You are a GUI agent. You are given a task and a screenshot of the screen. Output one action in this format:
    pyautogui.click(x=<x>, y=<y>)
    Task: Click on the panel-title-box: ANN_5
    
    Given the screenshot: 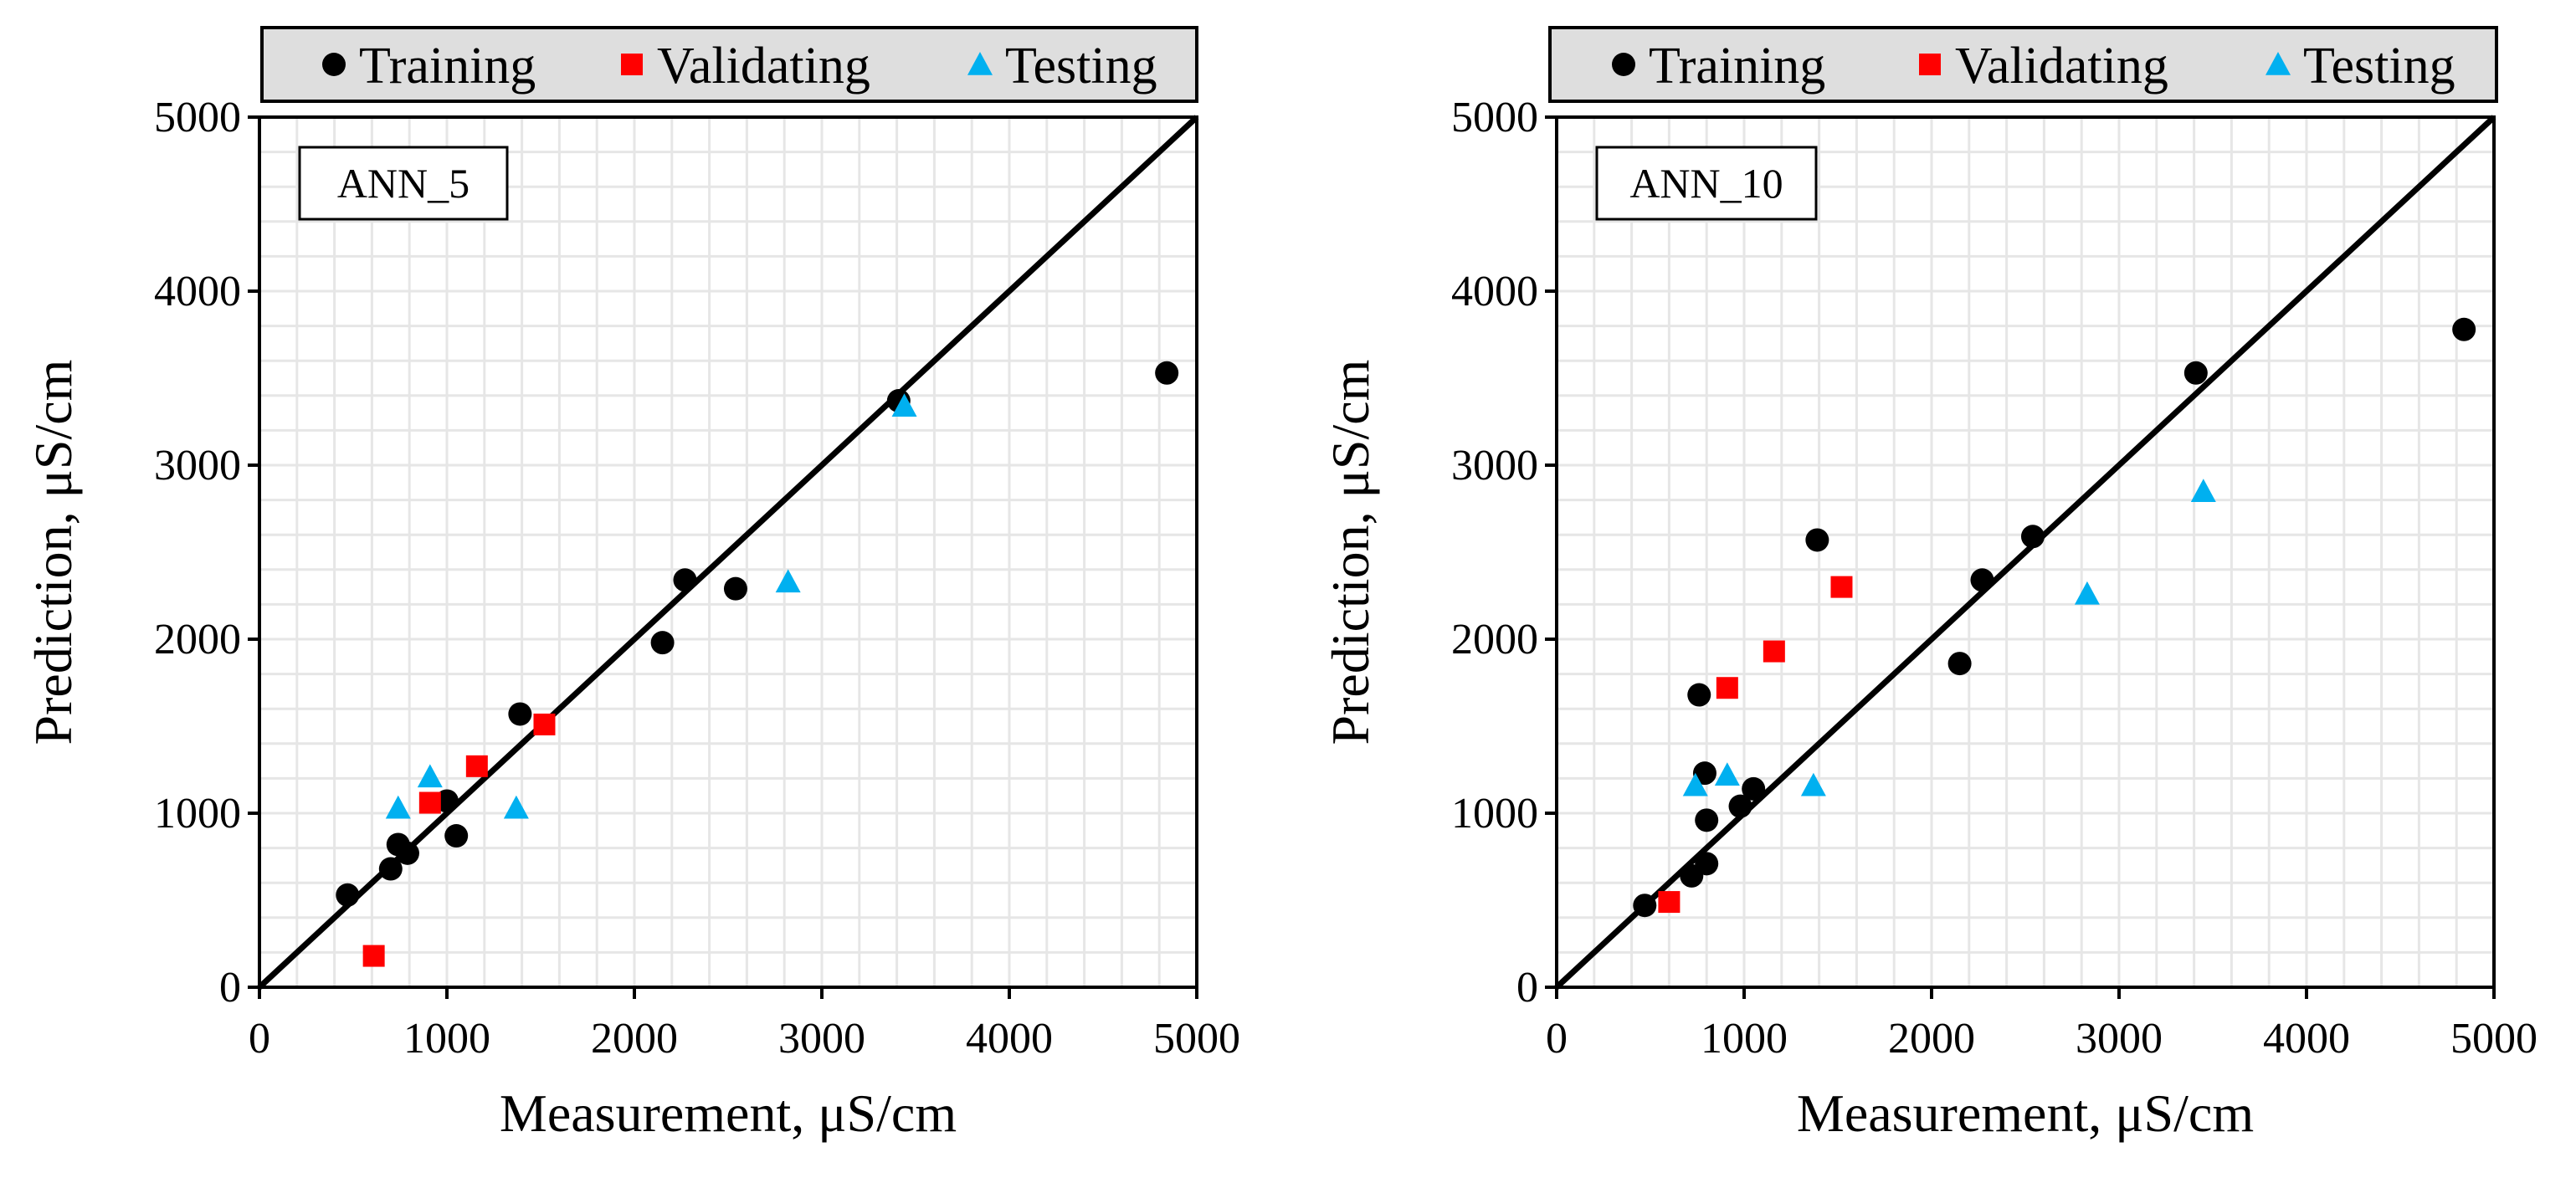 What is the action you would take?
    pyautogui.click(x=403, y=183)
    